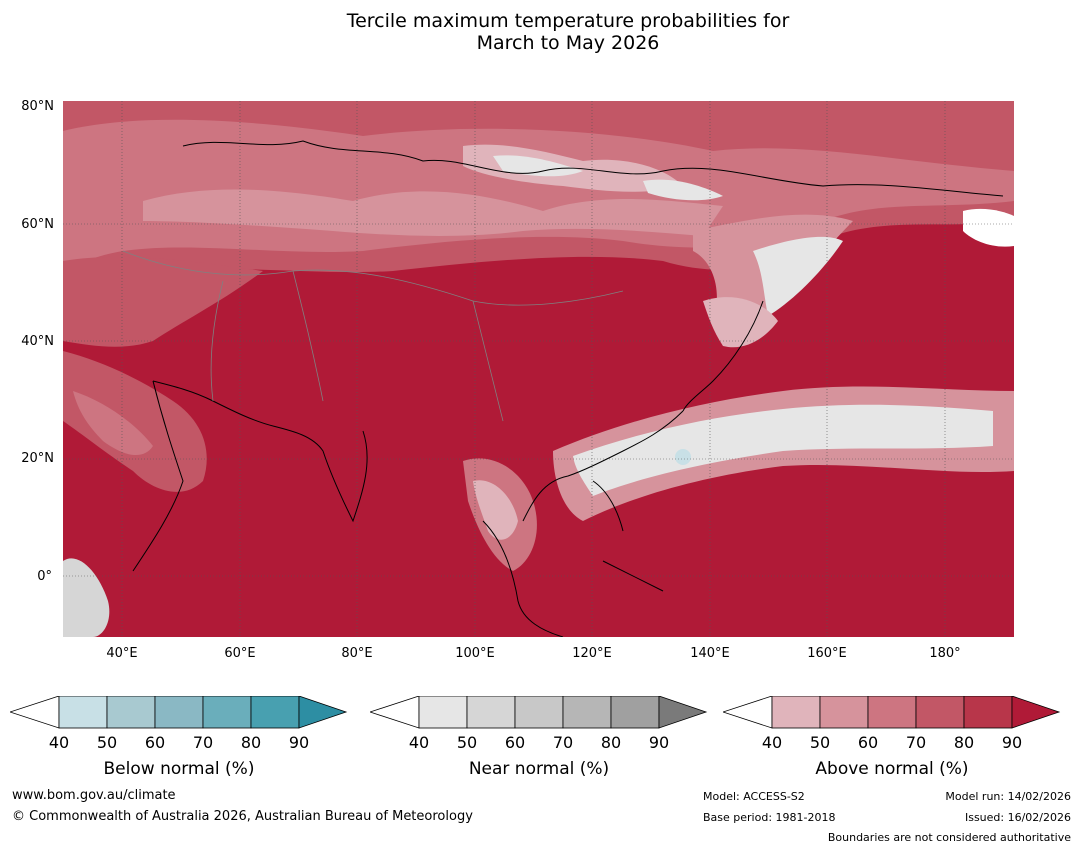  Describe the element at coordinates (1012, 742) in the screenshot. I see `colorbar-above-tick-90: 90` at that location.